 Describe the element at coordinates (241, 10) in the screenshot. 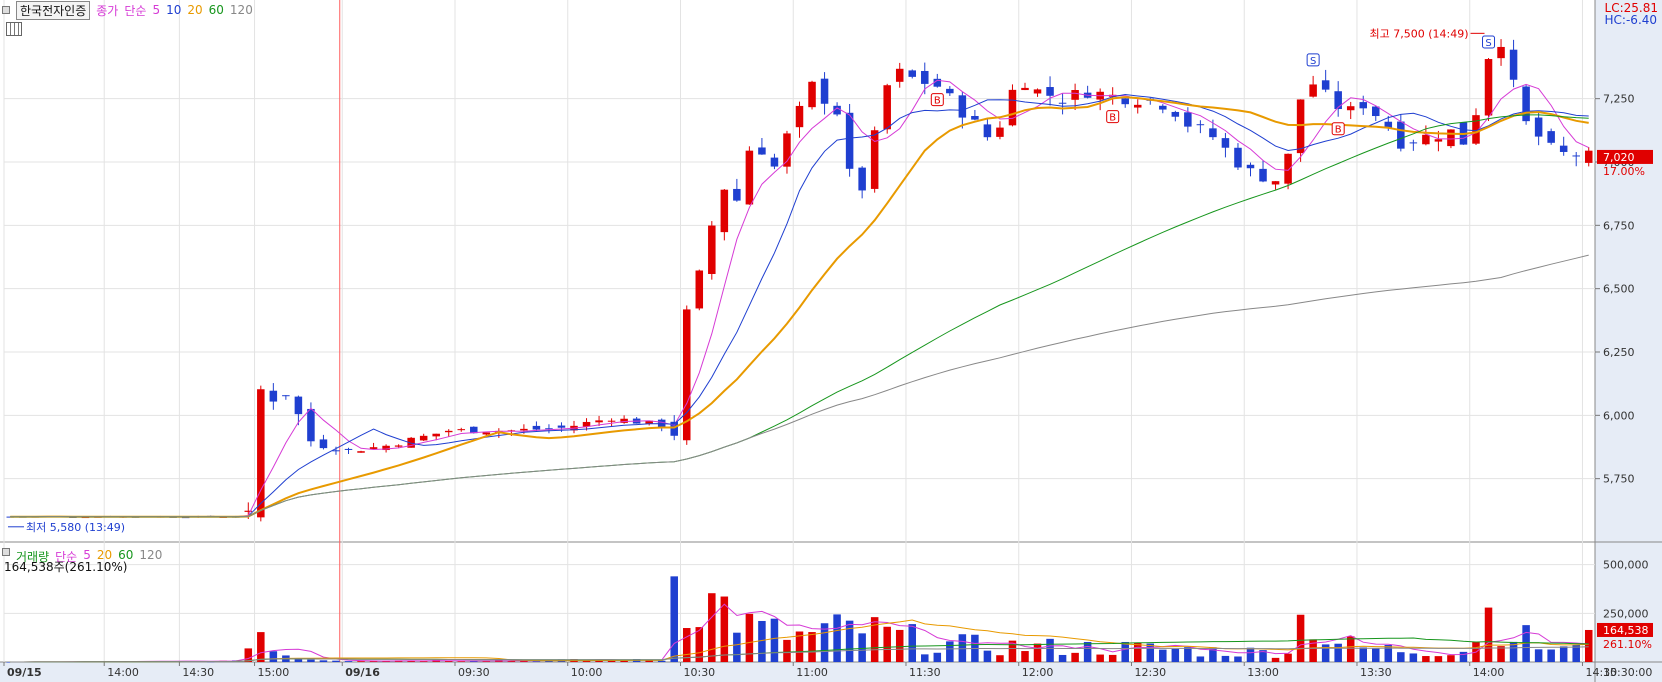

I see `ma-period-120: 120` at that location.